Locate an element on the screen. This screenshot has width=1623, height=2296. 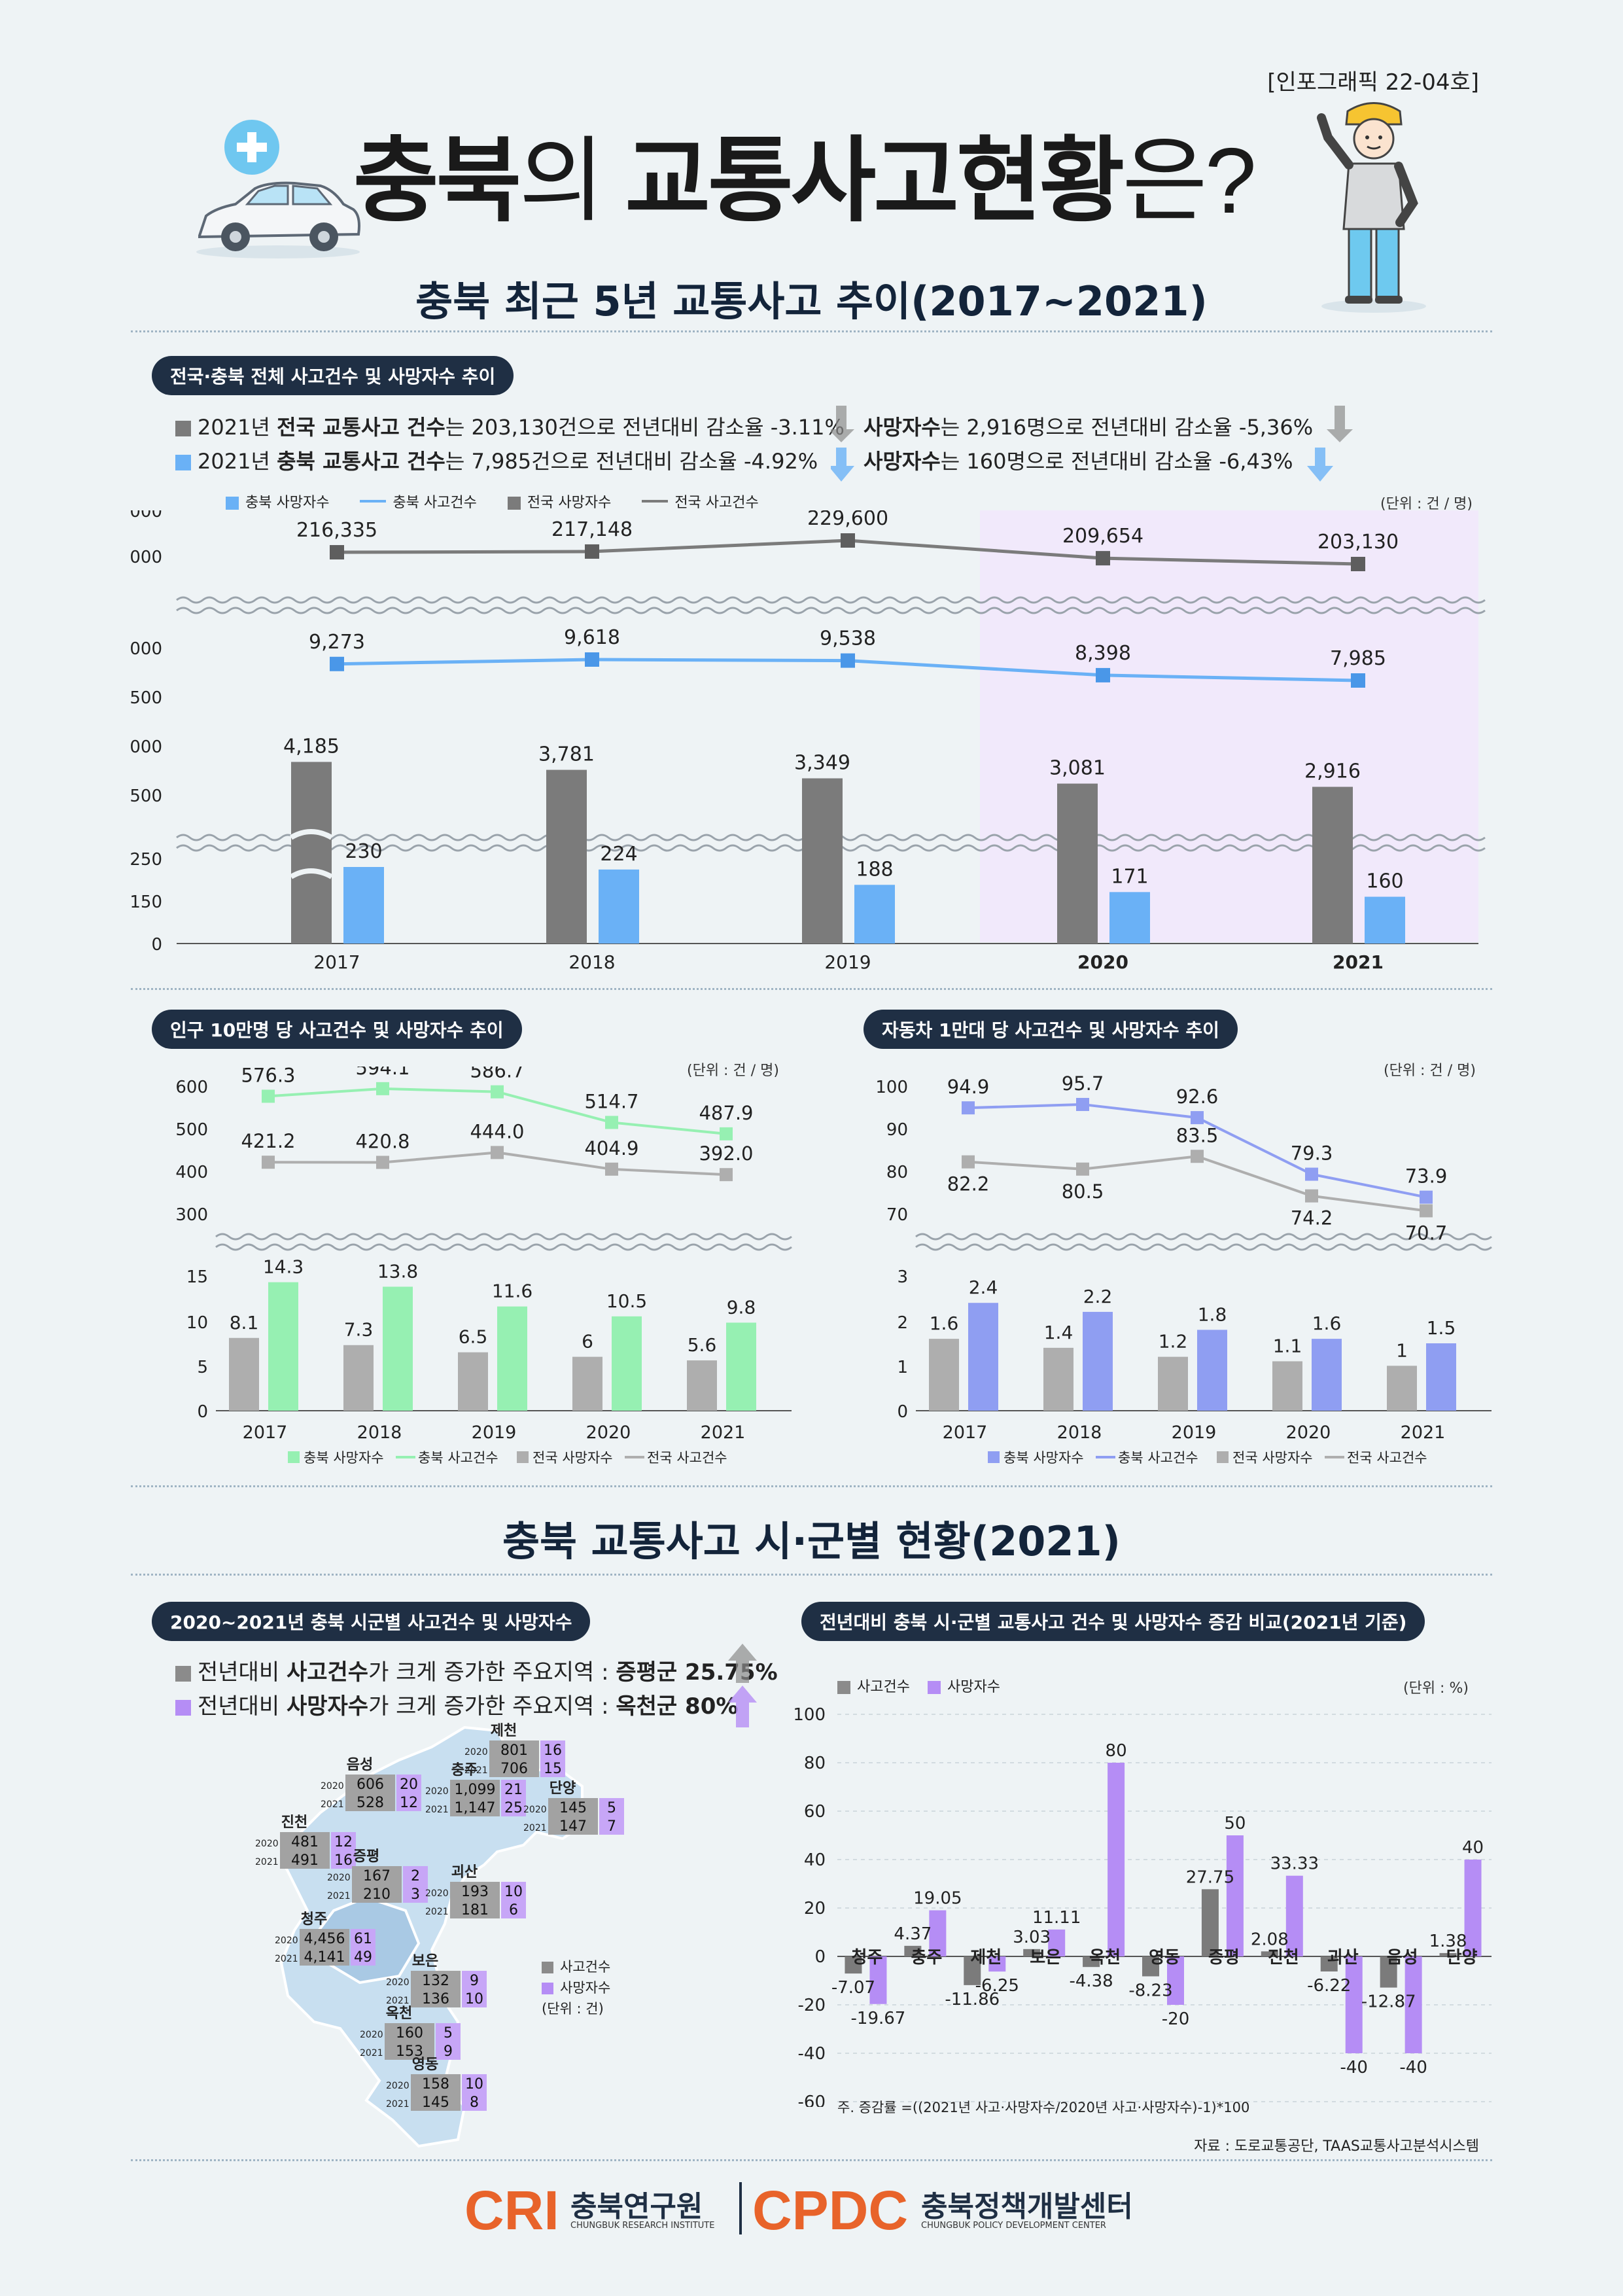
data-label: 594.1 is located at coordinates (383, 1073).